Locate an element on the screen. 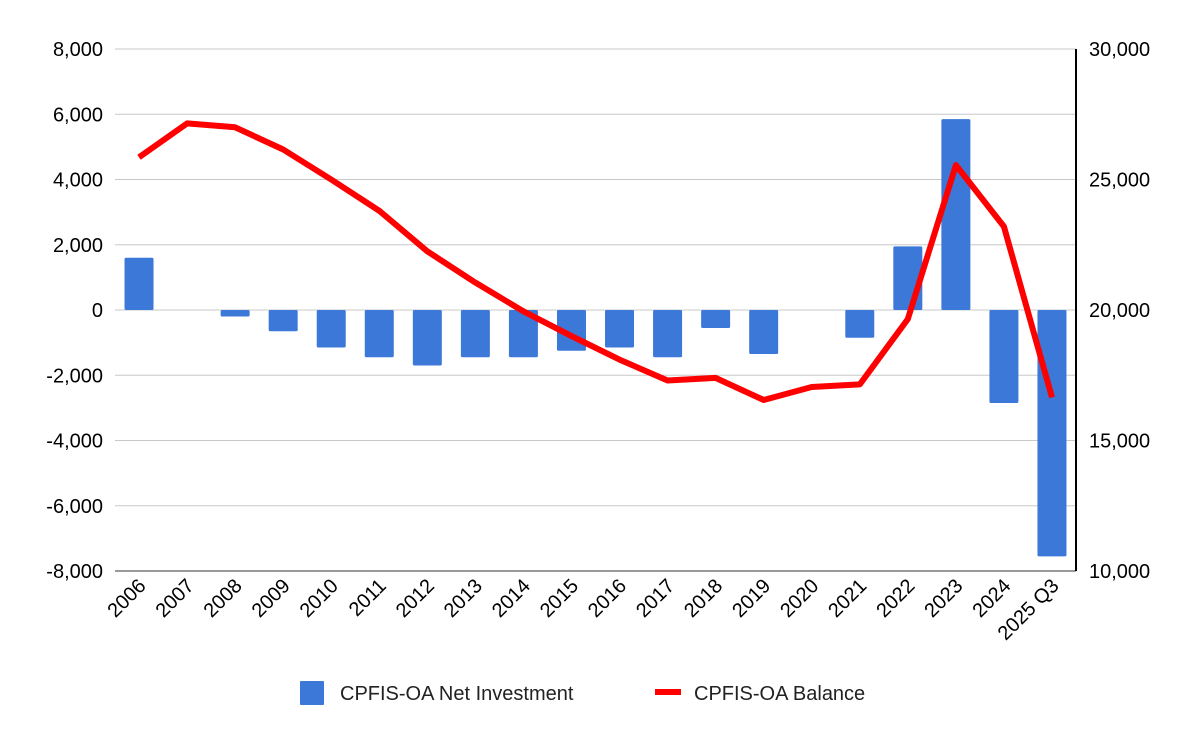 The image size is (1200, 742). right-axis-ticks: 30,000 25,000 20,000 15,000 10,000 is located at coordinates (1119, 311).